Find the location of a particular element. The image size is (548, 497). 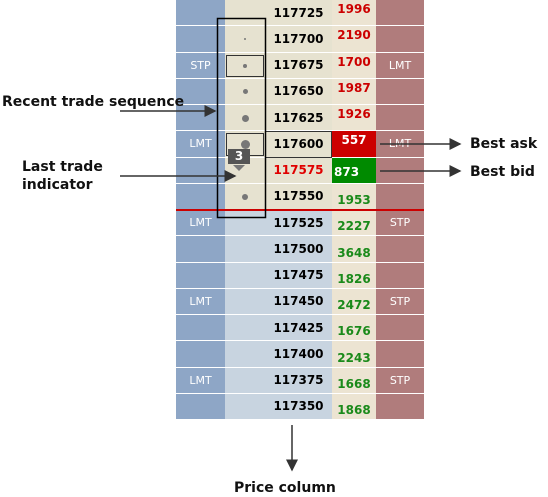

price: 117400 is located at coordinates (298, 354).